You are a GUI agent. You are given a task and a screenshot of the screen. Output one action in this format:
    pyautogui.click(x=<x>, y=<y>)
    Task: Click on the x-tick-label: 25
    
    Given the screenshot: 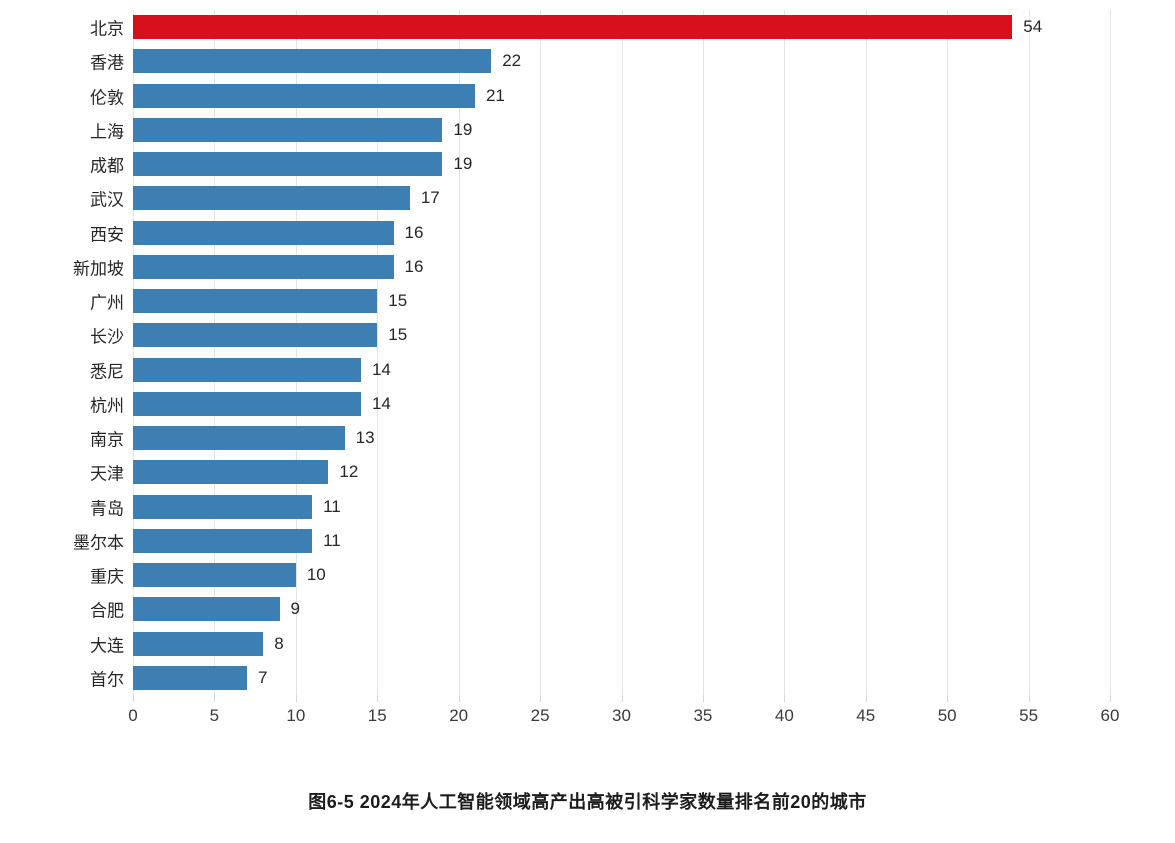 What is the action you would take?
    pyautogui.click(x=540, y=715)
    